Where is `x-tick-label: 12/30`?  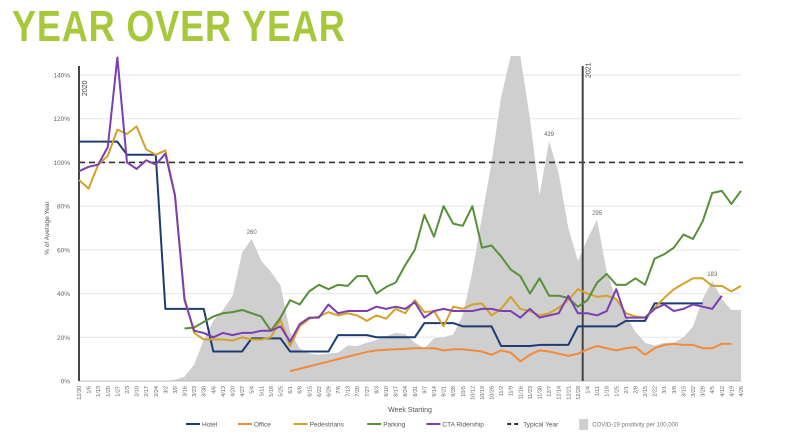
x-tick-label: 12/30 is located at coordinates (80, 393).